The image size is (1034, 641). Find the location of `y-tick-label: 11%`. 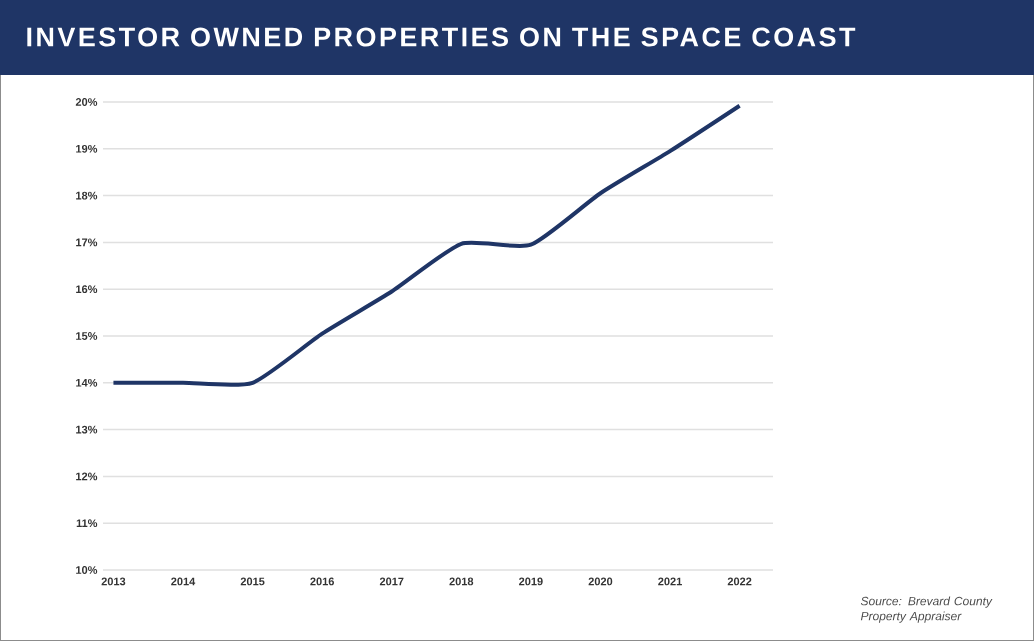

y-tick-label: 11% is located at coordinates (87, 523).